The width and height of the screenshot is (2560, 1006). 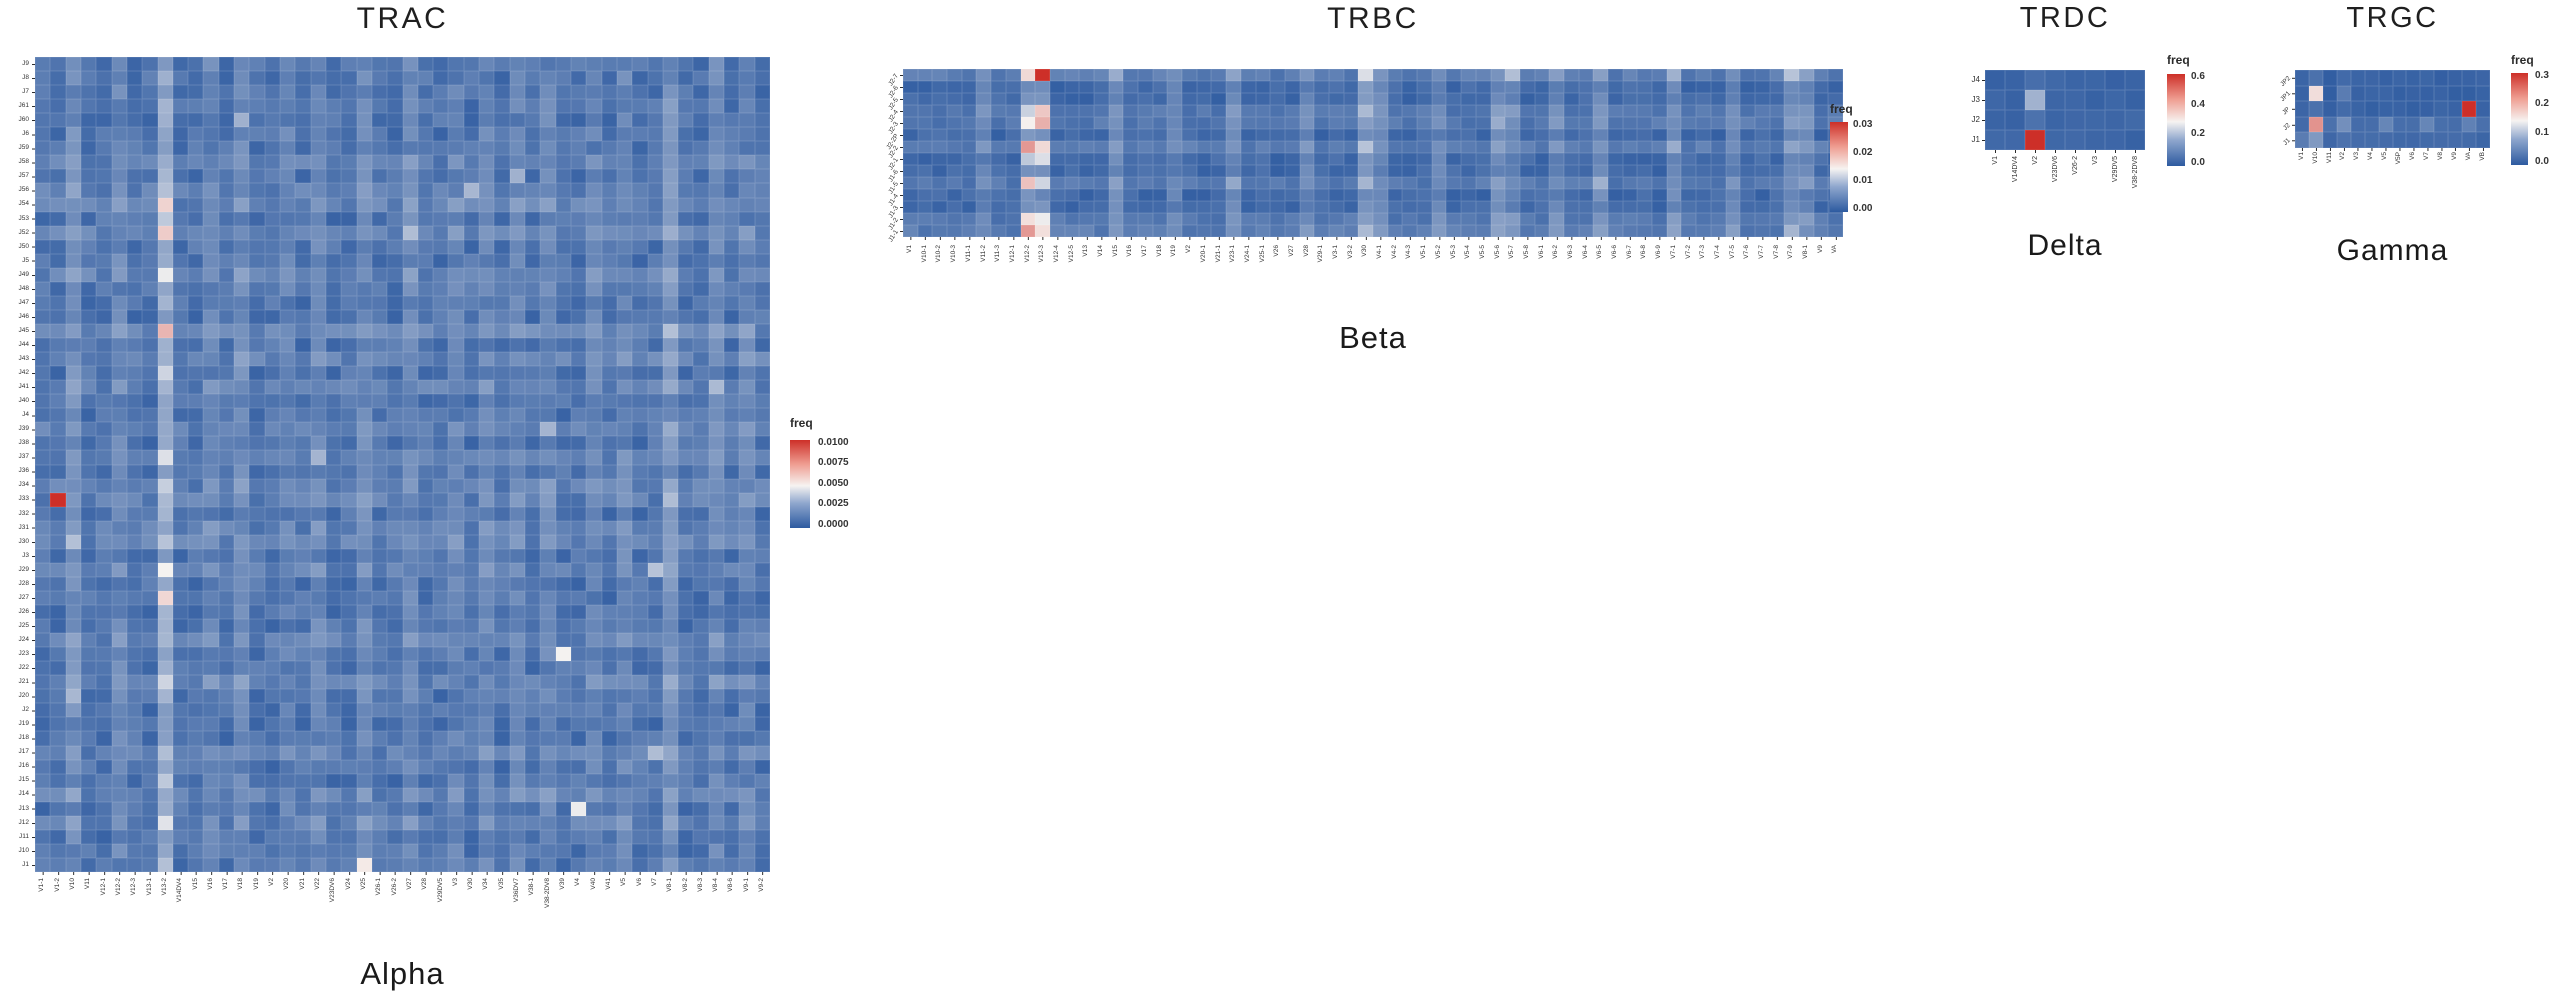 I want to click on y-axis-tick-label: J21, so click(x=23, y=681).